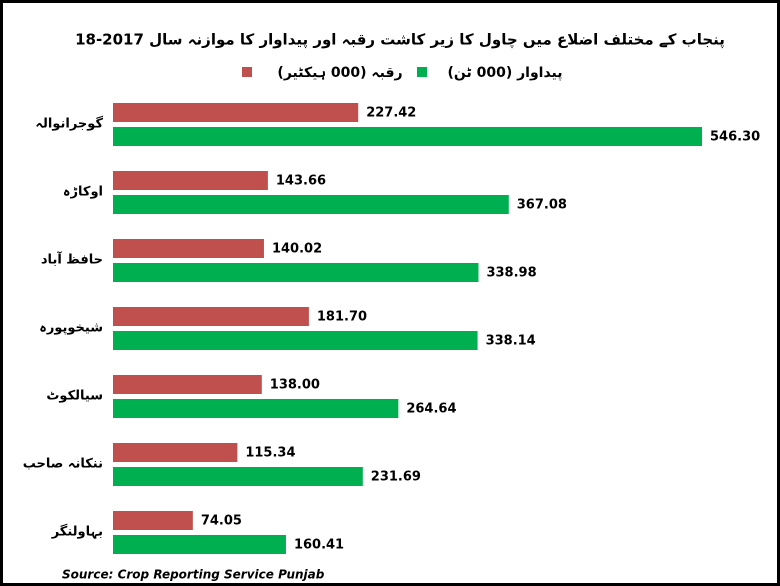  What do you see at coordinates (63, 464) in the screenshot?
I see `category-label: ننکانہ صاحب` at bounding box center [63, 464].